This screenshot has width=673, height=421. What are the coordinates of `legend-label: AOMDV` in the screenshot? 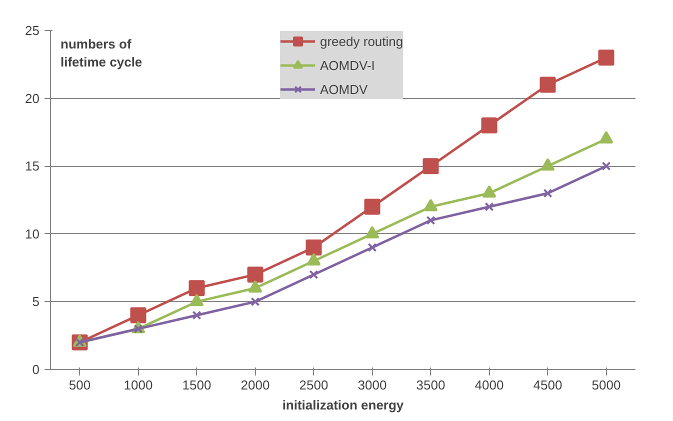 It's located at (344, 89).